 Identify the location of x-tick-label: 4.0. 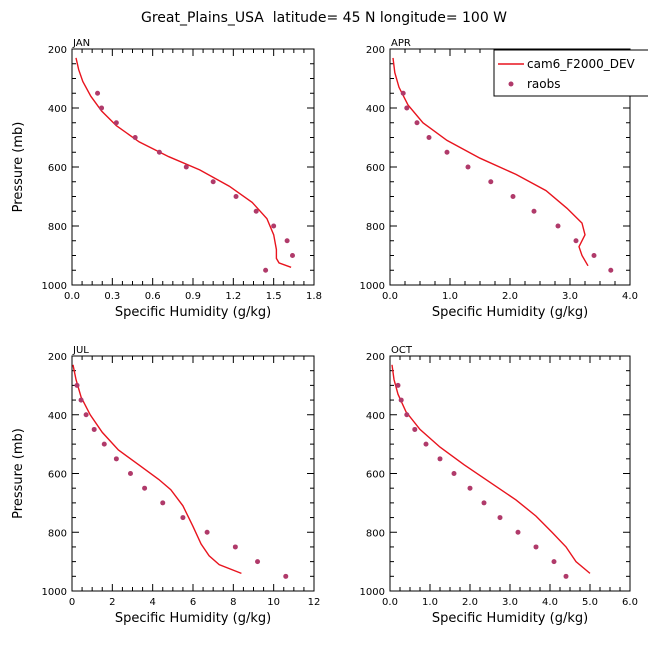
(630, 296).